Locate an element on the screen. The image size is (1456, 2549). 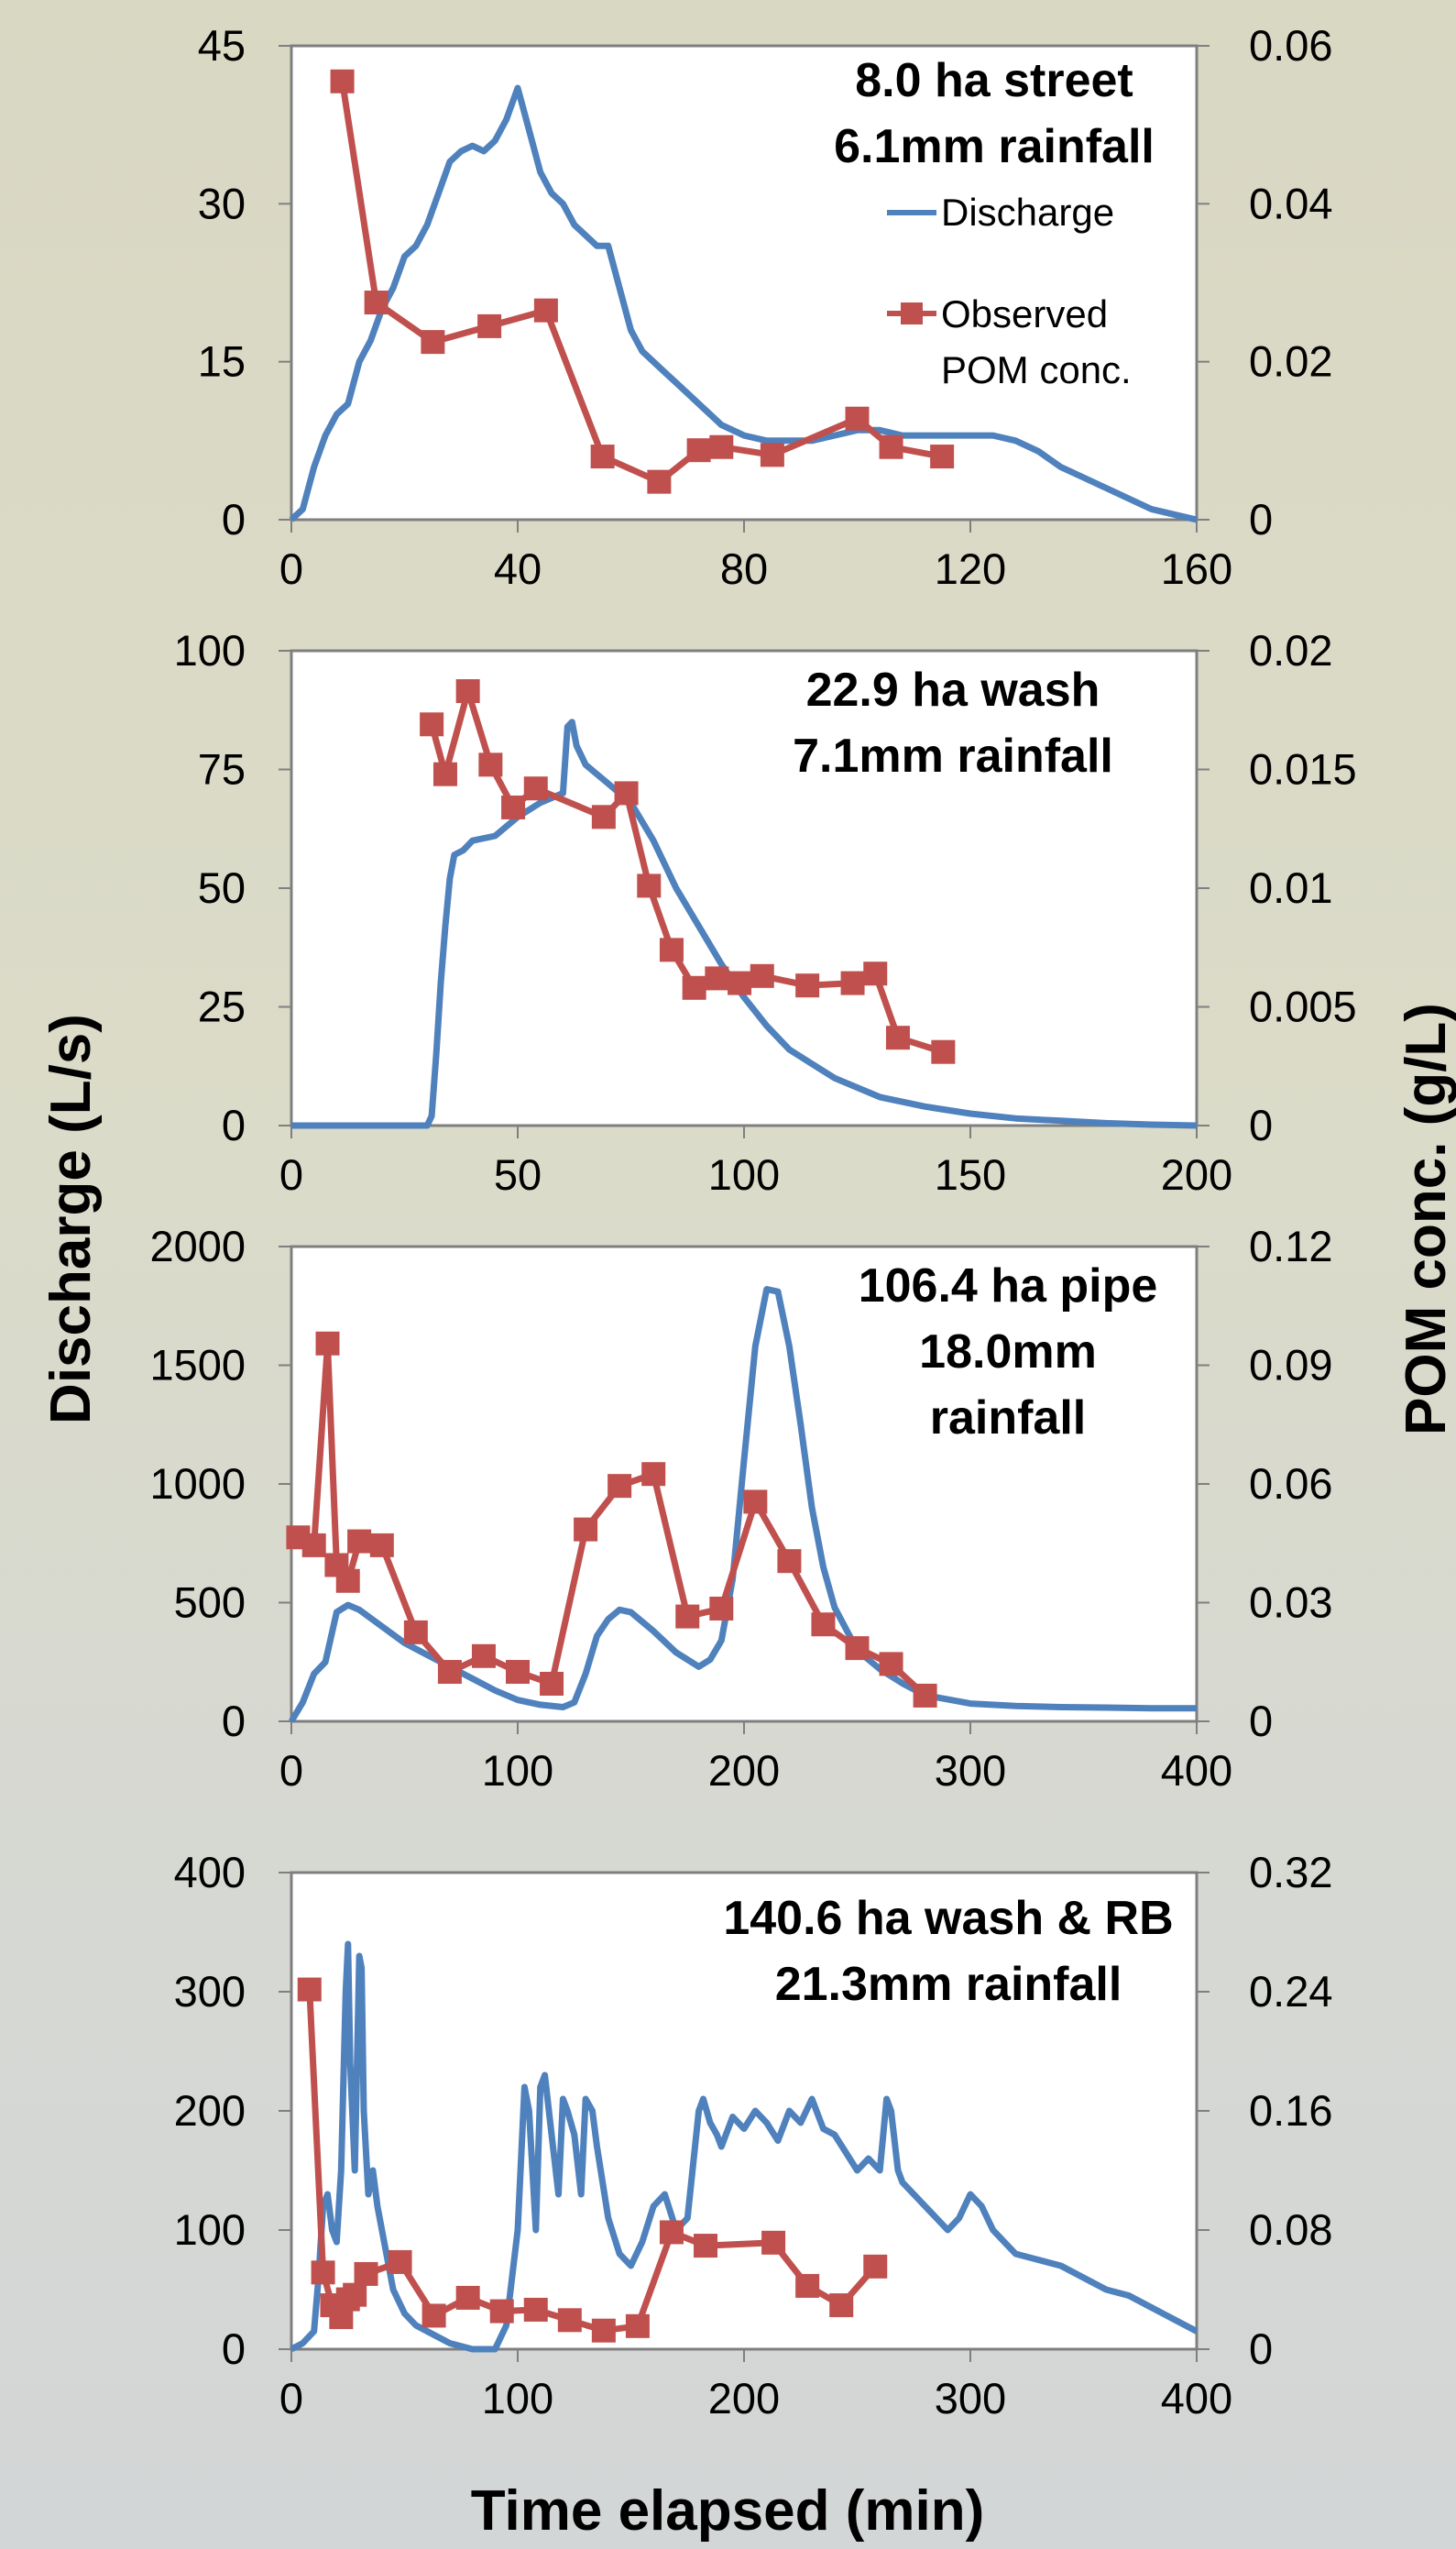
plot-area is located at coordinates (744, 283).